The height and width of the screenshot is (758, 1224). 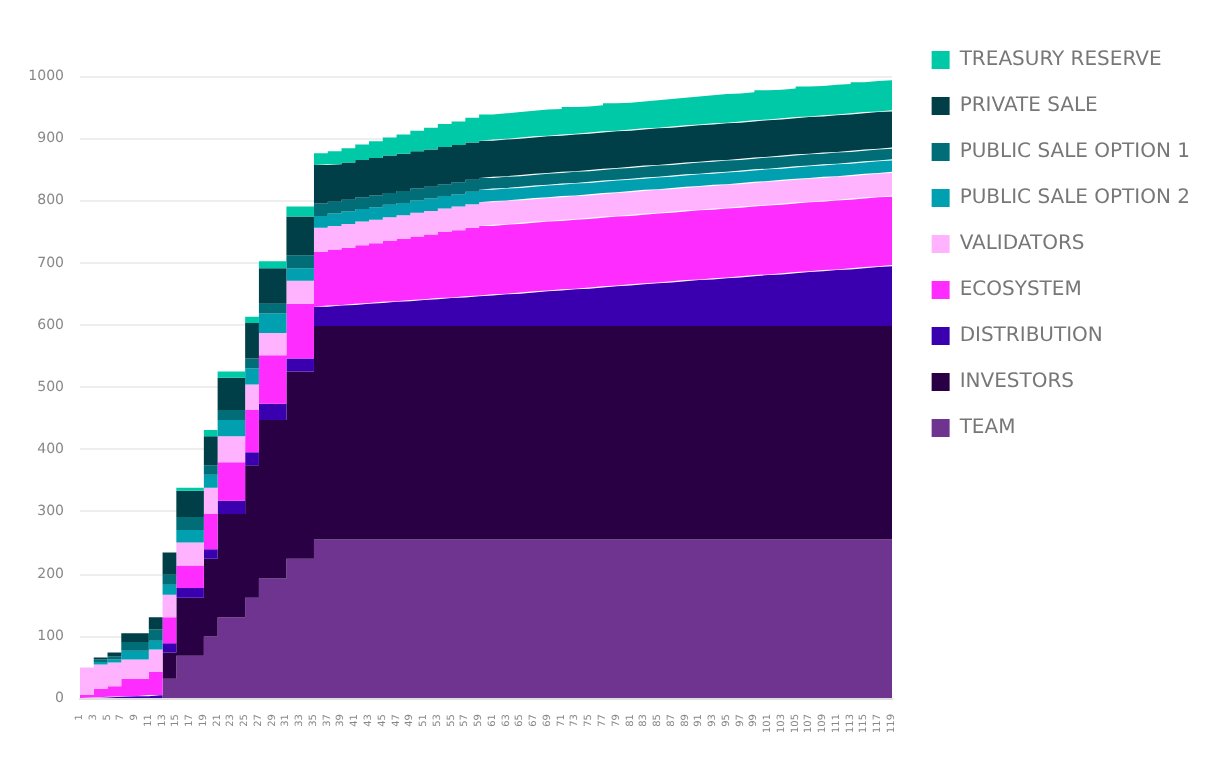 What do you see at coordinates (1022, 244) in the screenshot?
I see `legend-label: VALIDATORS` at bounding box center [1022, 244].